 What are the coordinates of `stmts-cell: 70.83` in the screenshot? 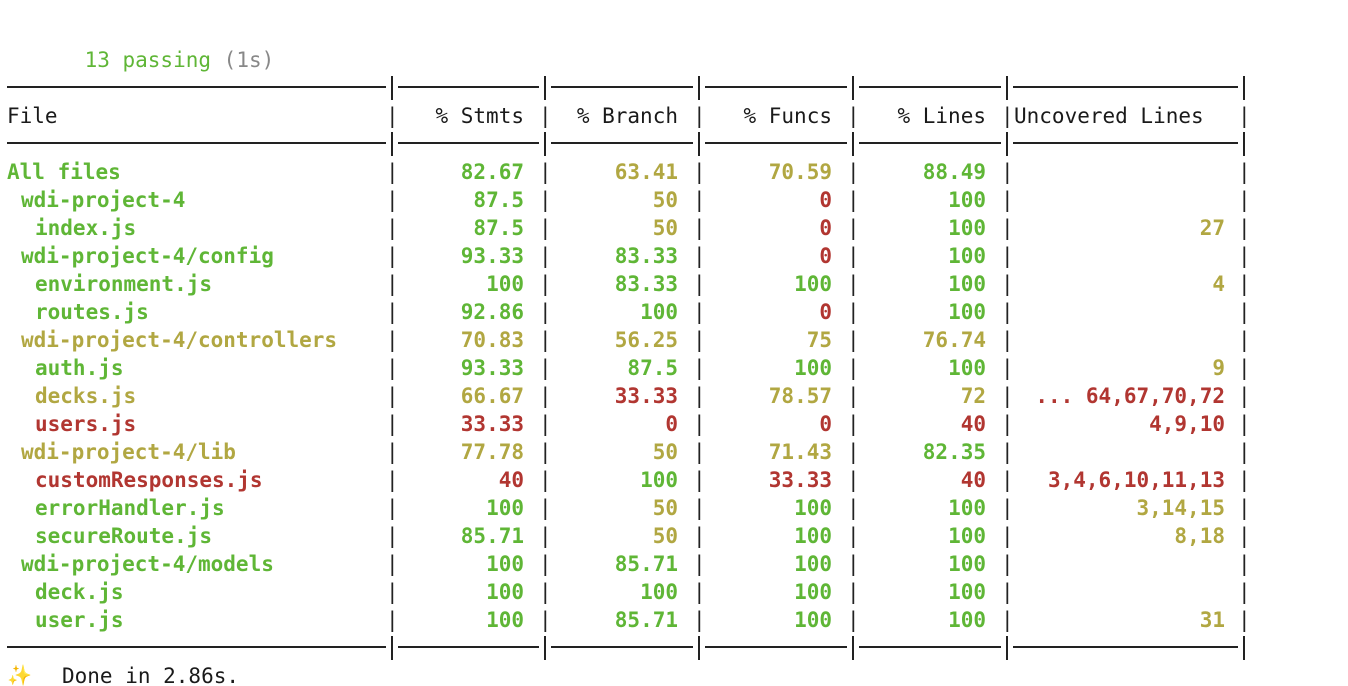 It's located at (492, 340).